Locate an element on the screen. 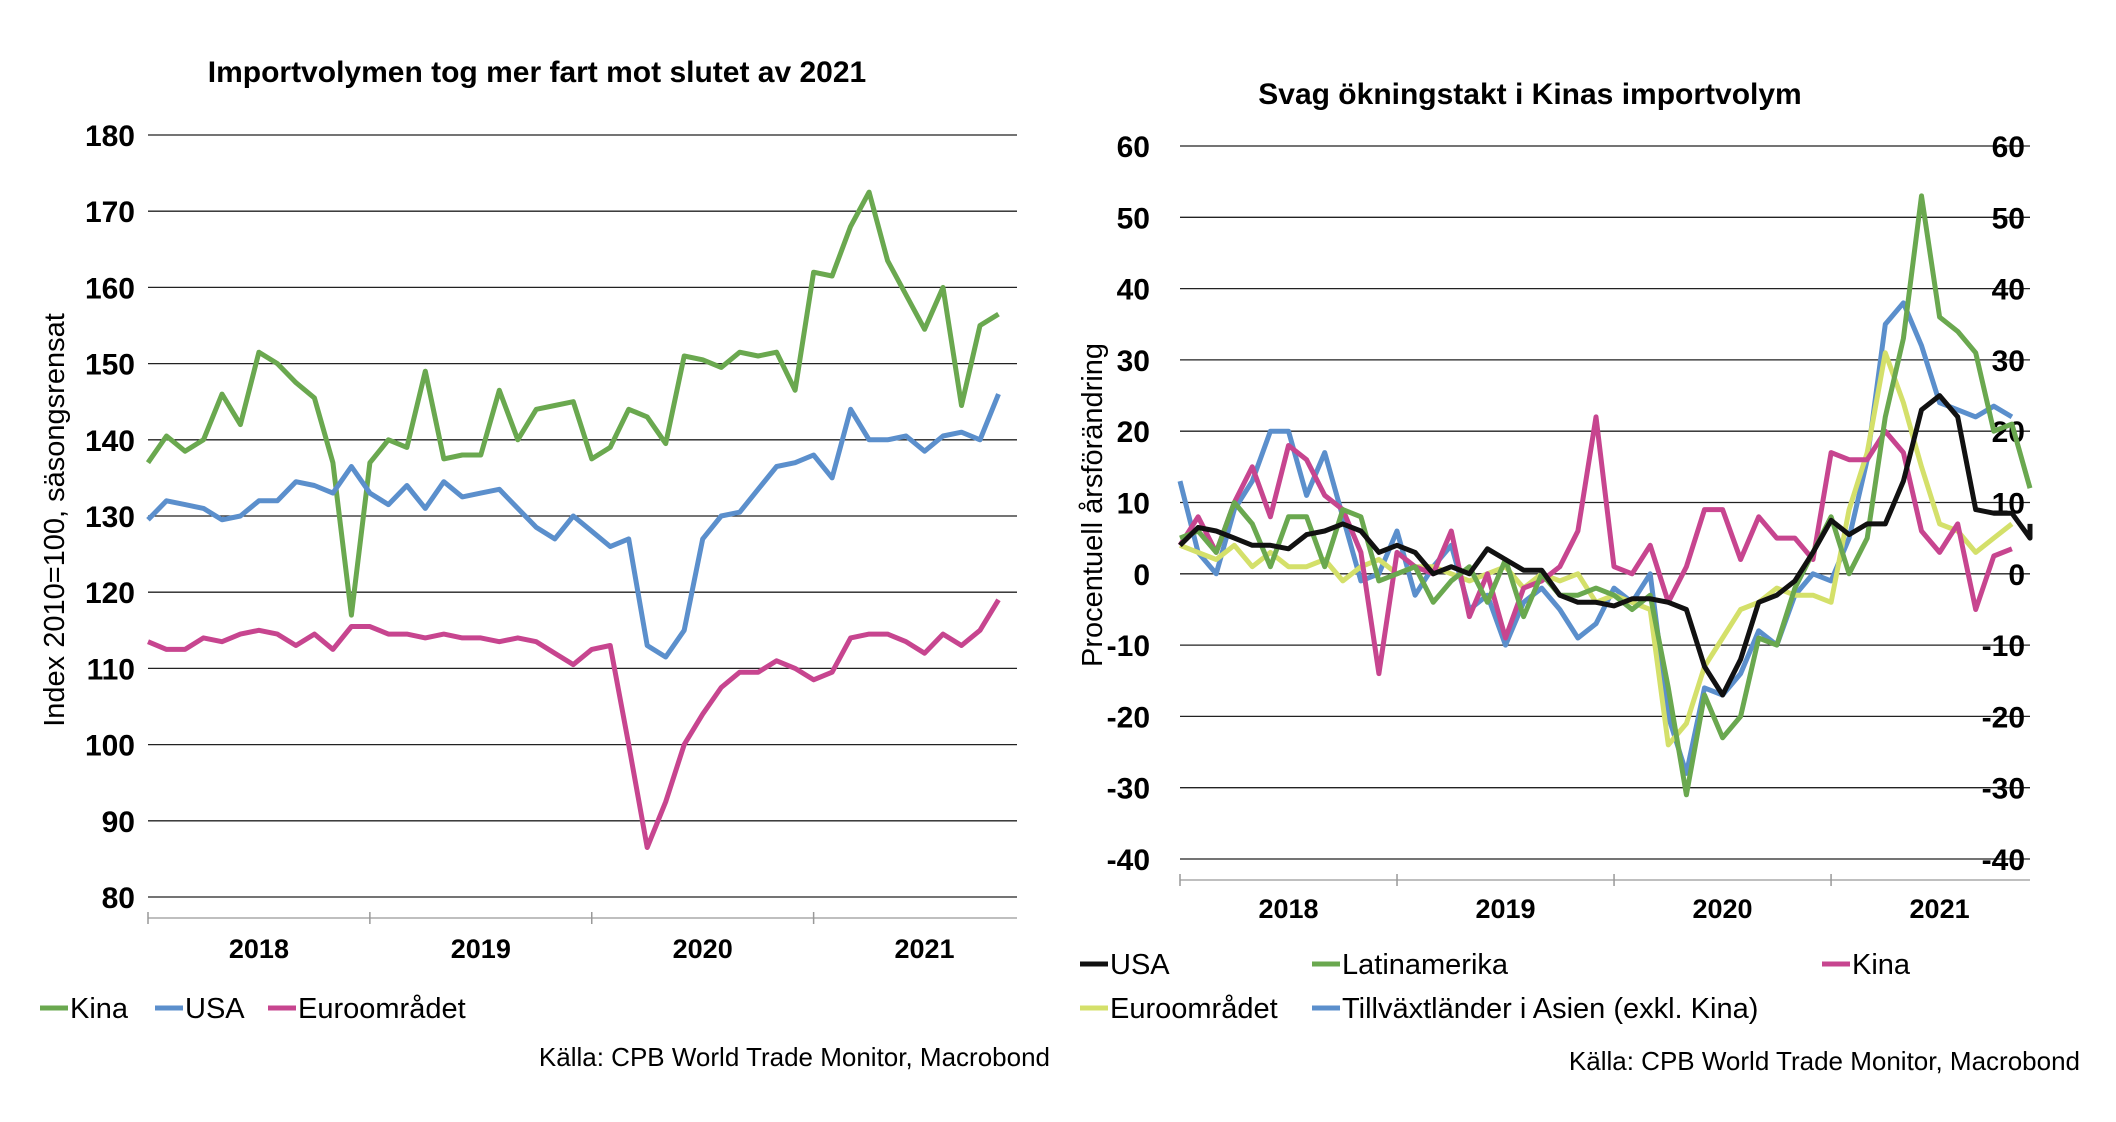 Image resolution: width=2116 pixels, height=1122 pixels. y-tick-label: 80 is located at coordinates (118, 898).